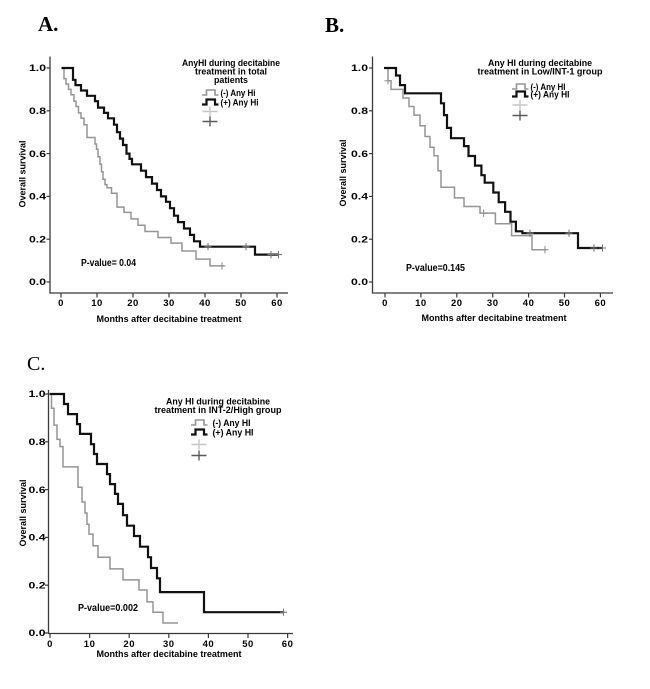 The width and height of the screenshot is (650, 689). Describe the element at coordinates (231, 72) in the screenshot. I see `svg-text: treatment in total` at that location.